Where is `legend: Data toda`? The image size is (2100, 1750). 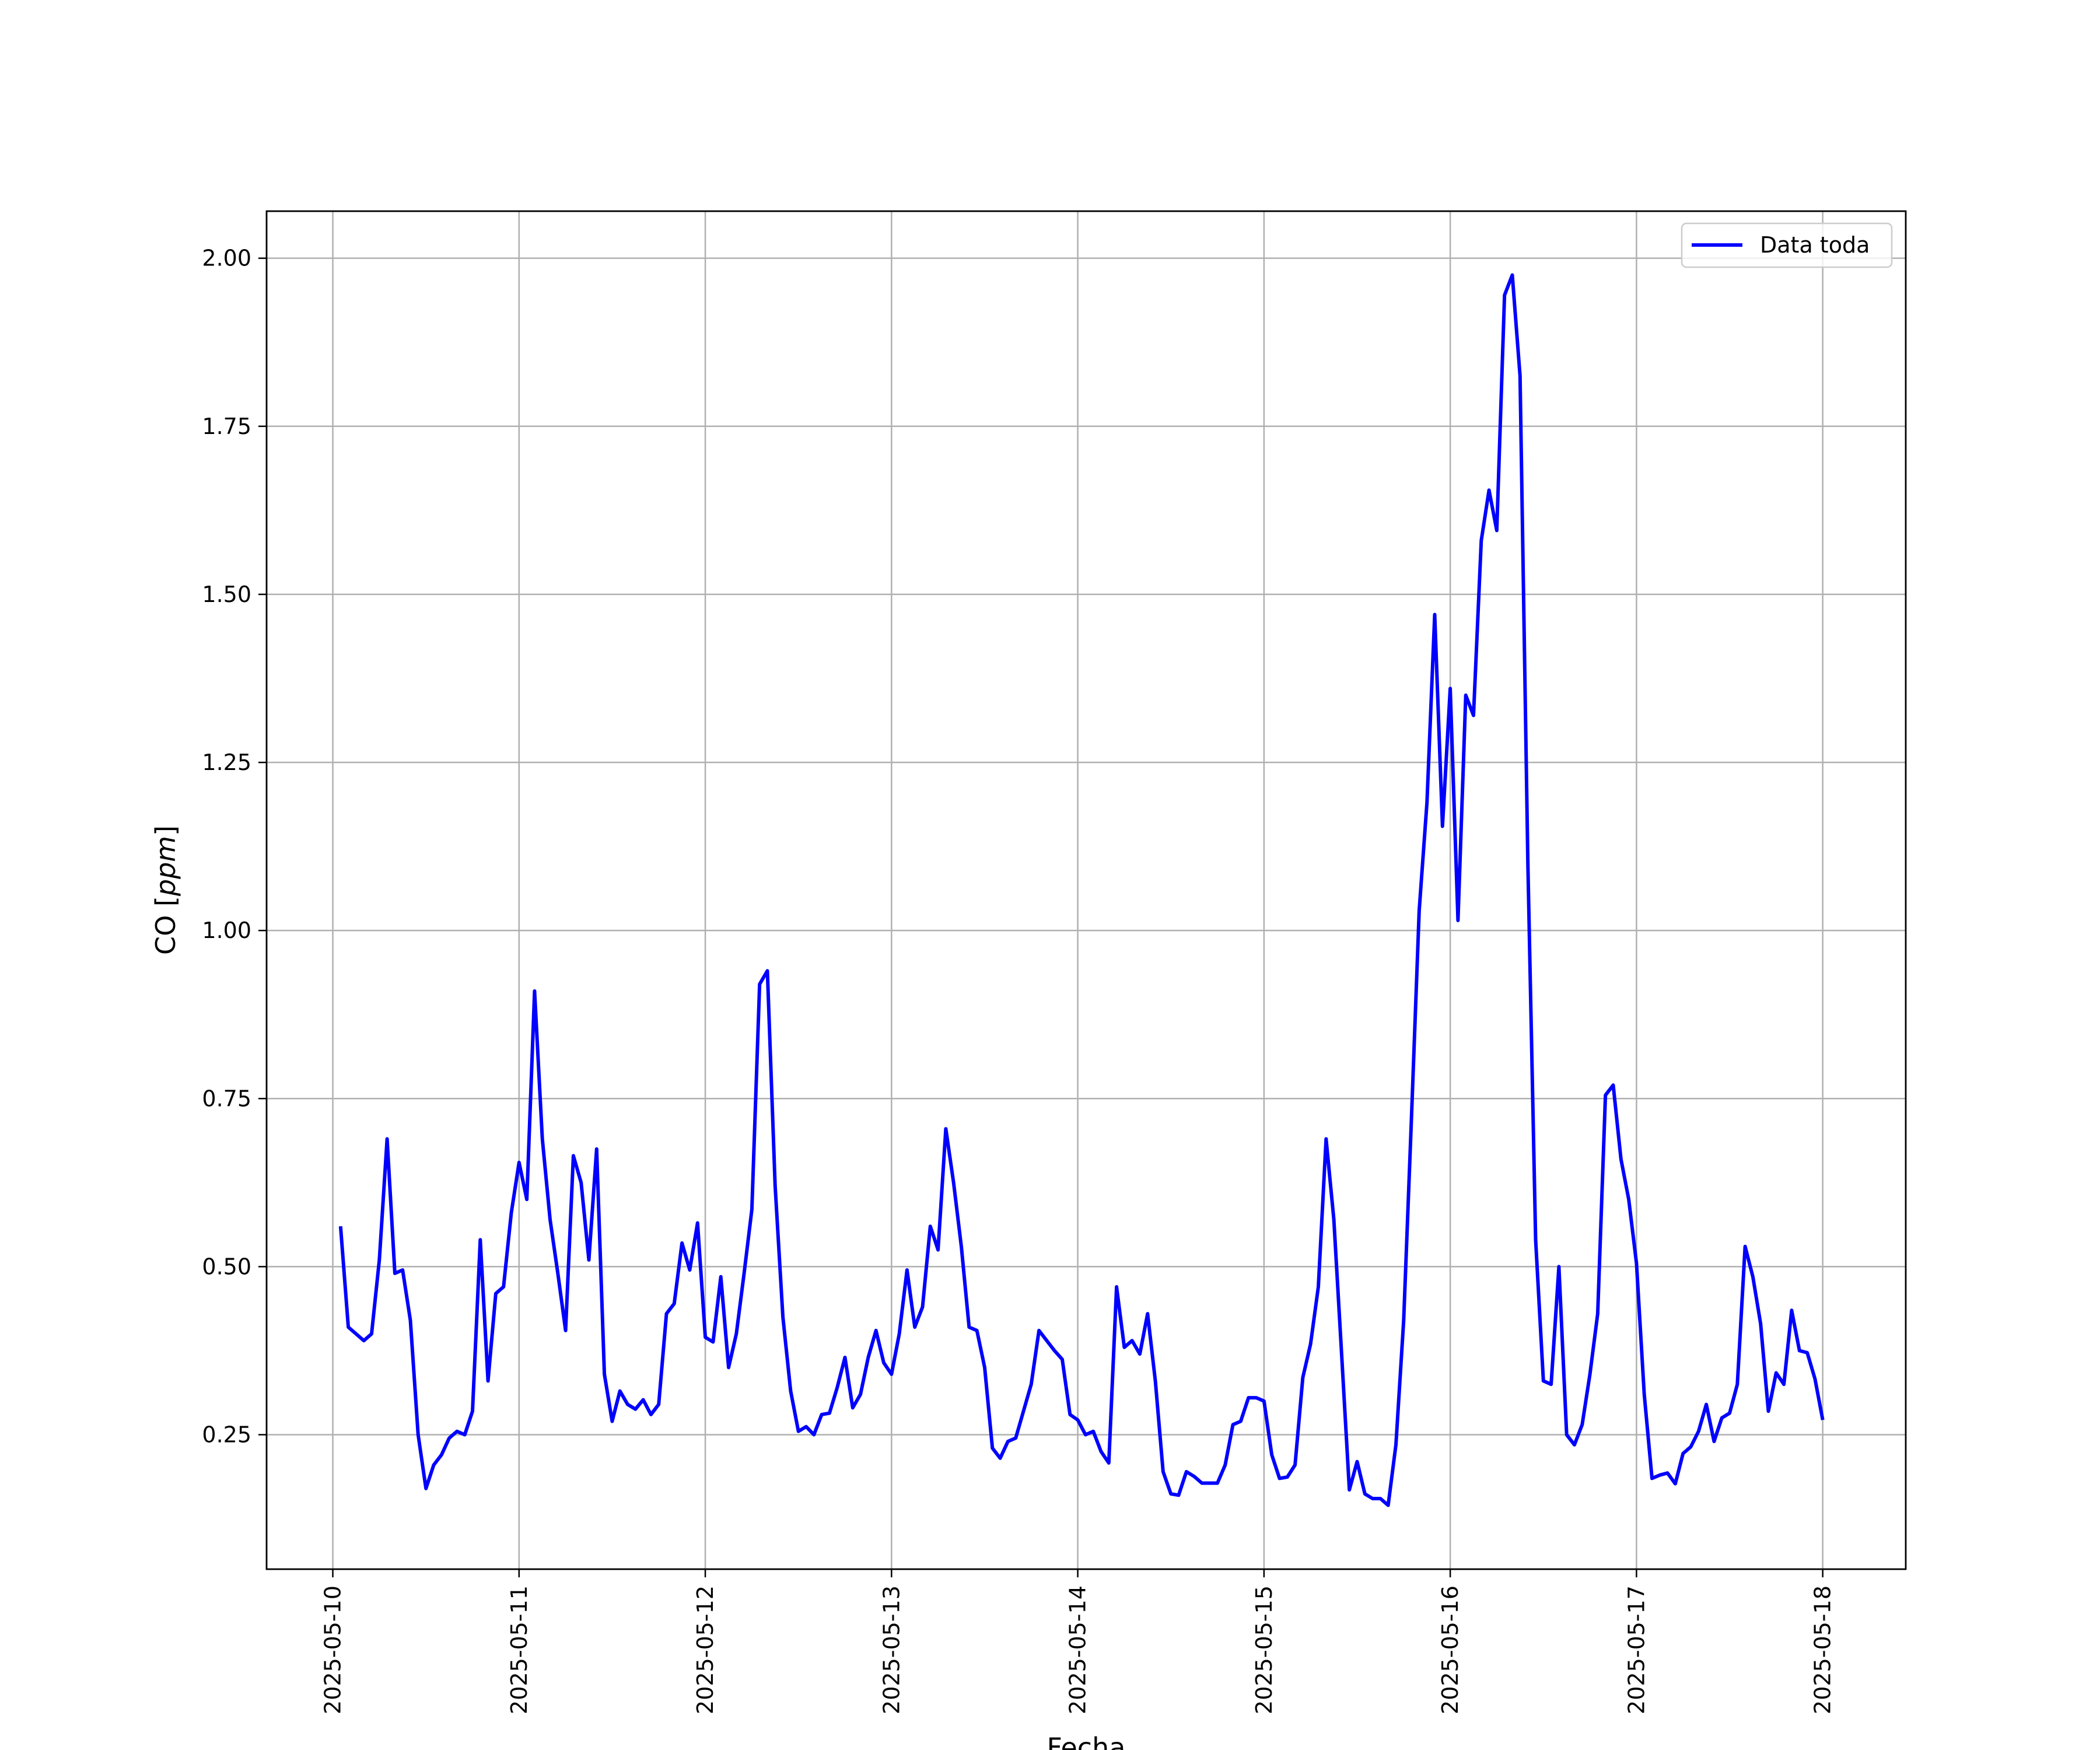 legend: Data toda is located at coordinates (1787, 245).